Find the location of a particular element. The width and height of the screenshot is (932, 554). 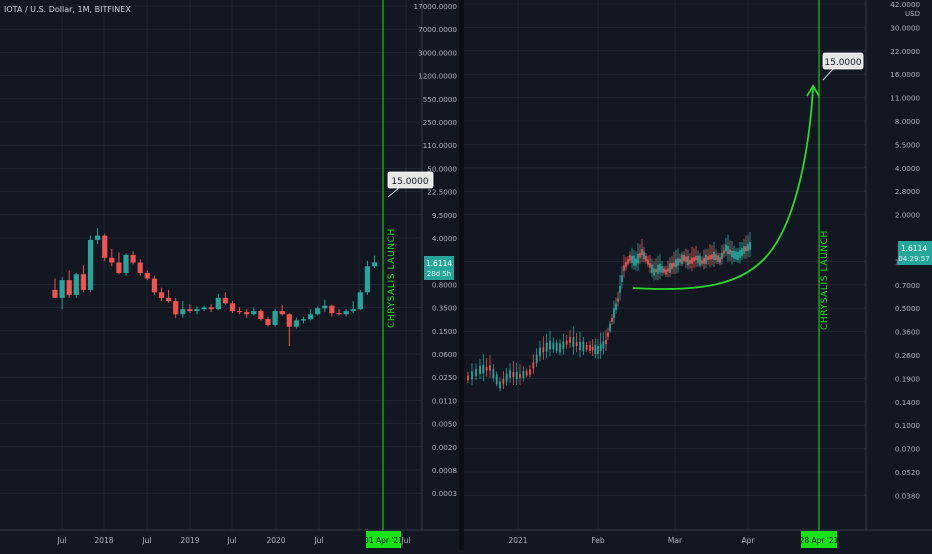

left-x-tick-label: 2019 is located at coordinates (189, 540).